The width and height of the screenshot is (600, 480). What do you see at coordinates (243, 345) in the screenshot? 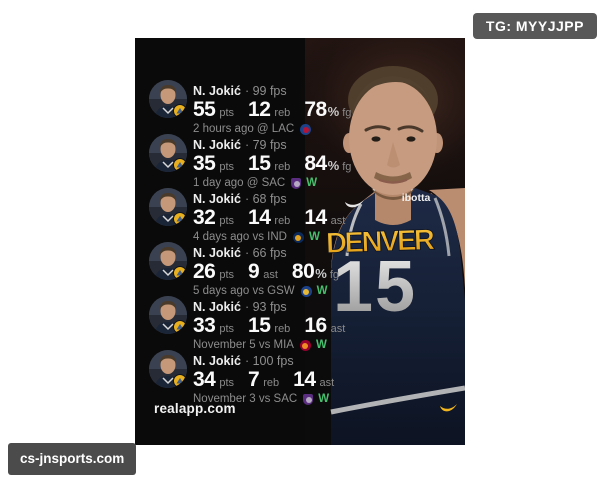
I see `game-info: November 5 vs MIA` at bounding box center [243, 345].